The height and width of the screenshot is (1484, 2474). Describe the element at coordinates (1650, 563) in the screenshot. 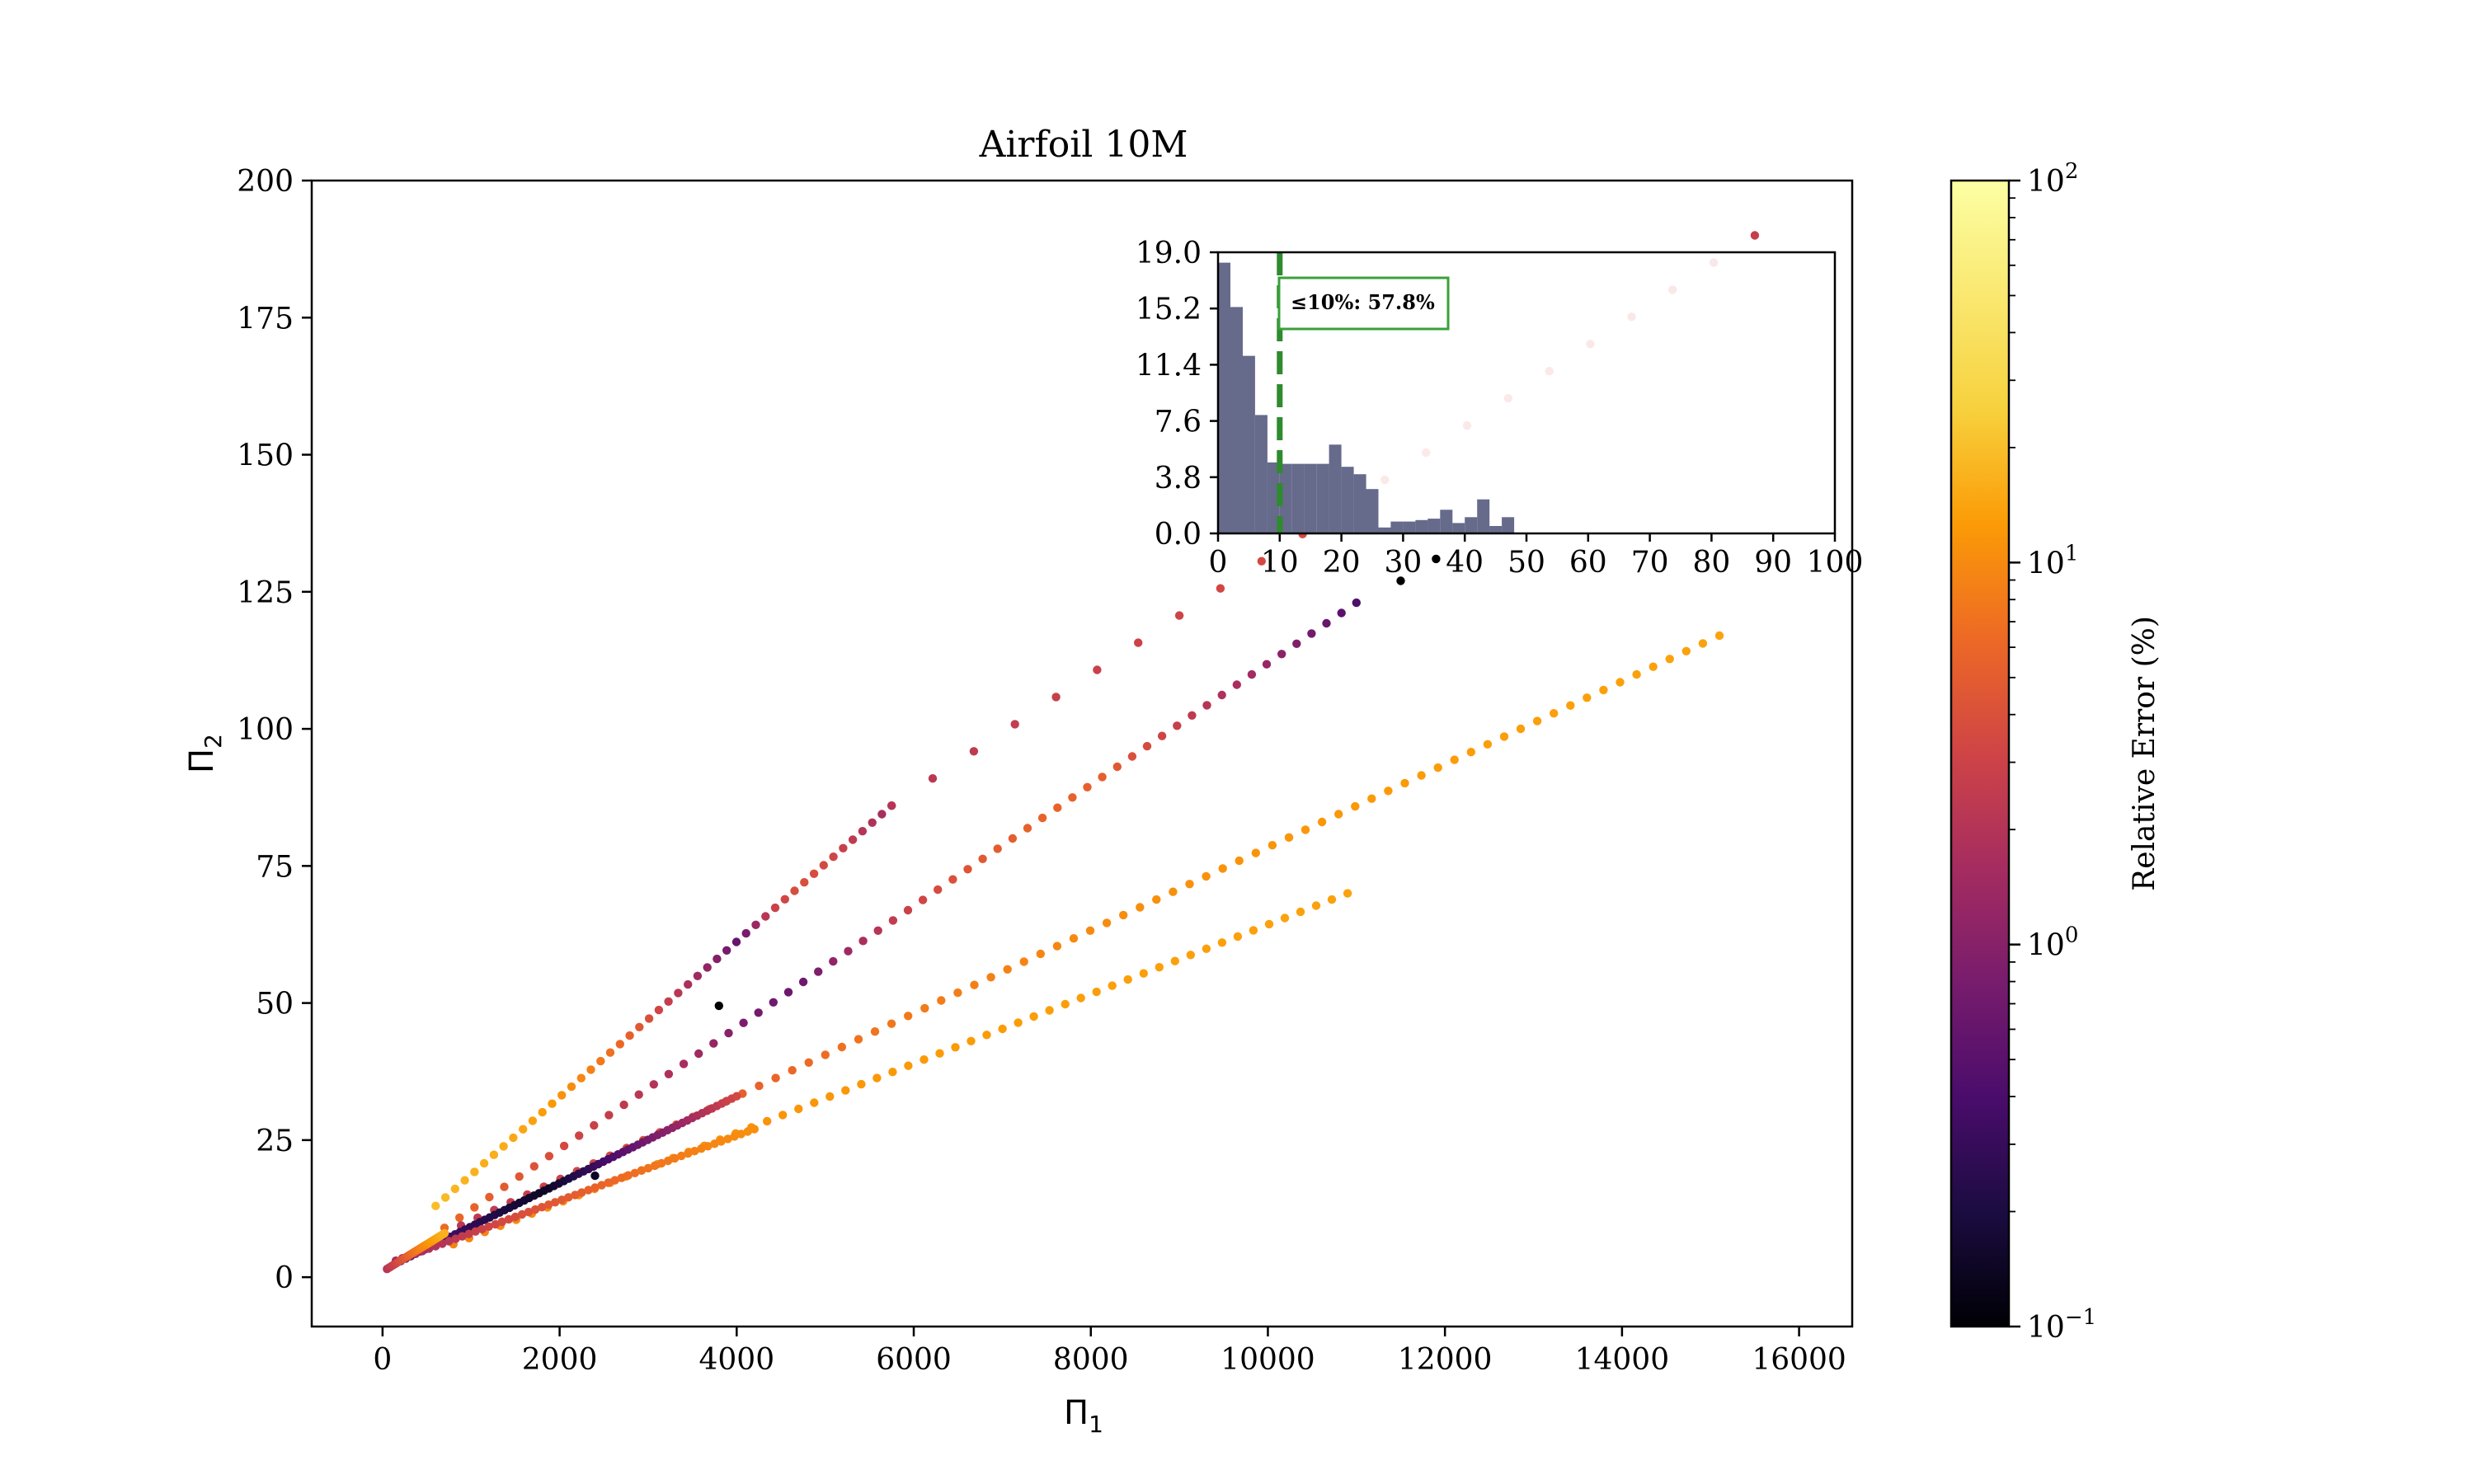

I see `inset-x-tick-label: 70` at that location.